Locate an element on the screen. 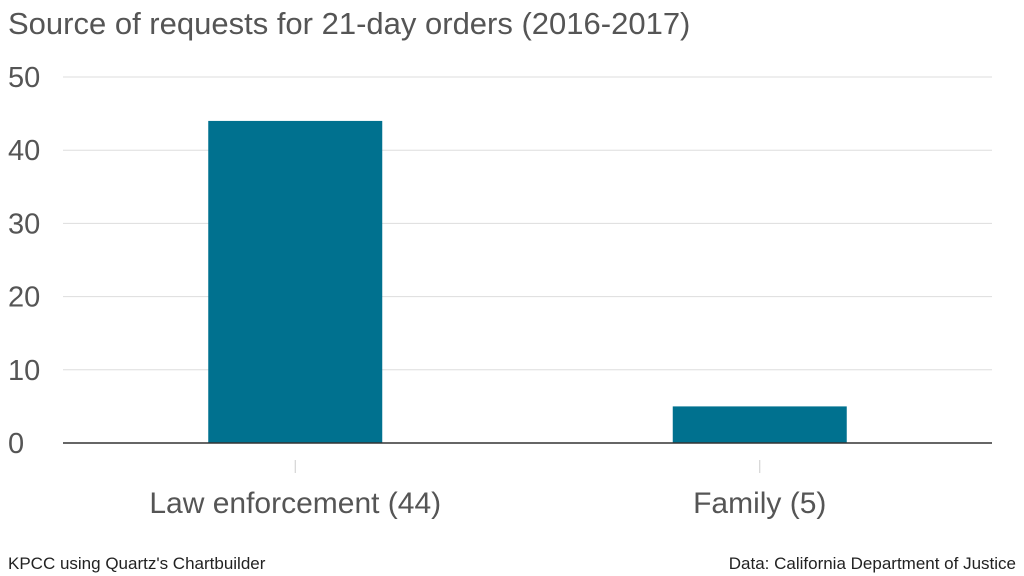  x-category-label: Law enforcement (44) is located at coordinates (295, 503).